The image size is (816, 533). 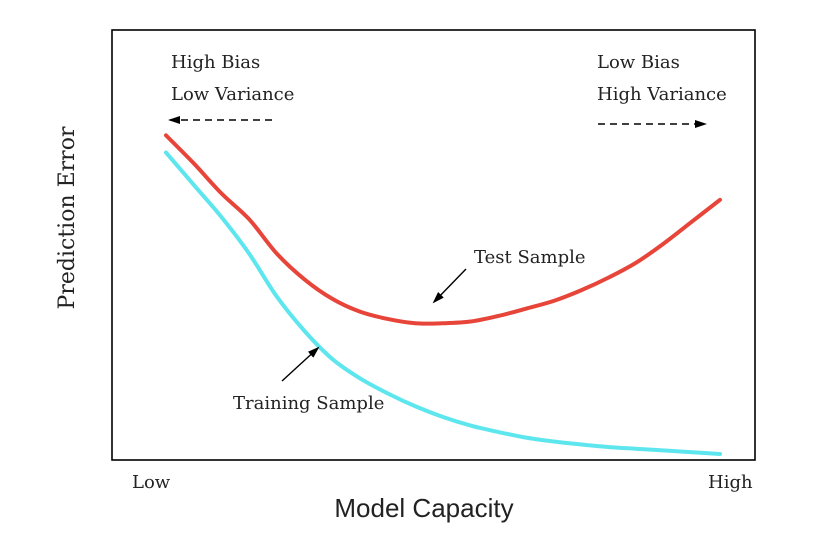 I want to click on training-sample-pointer, so click(x=300, y=364).